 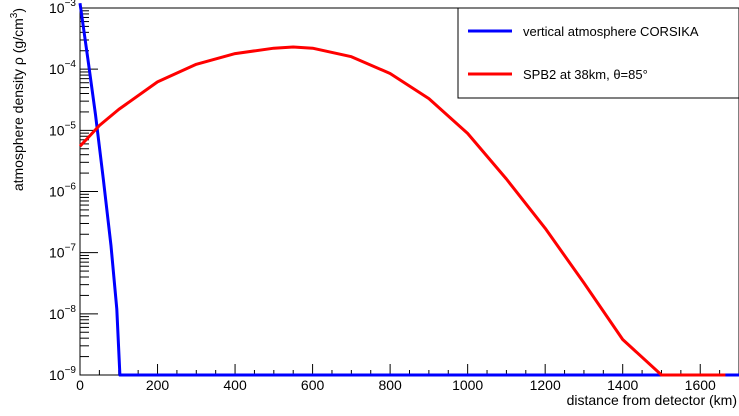 I want to click on y-tick-label: 10⁻³, so click(x=62, y=8).